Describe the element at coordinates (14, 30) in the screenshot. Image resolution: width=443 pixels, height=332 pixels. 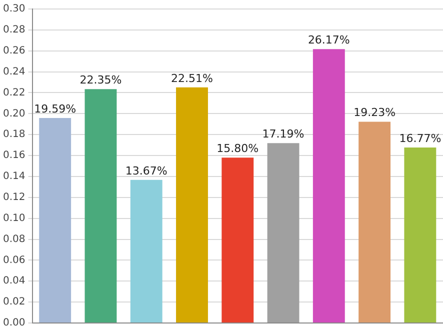
I see `text: 0.28` at that location.